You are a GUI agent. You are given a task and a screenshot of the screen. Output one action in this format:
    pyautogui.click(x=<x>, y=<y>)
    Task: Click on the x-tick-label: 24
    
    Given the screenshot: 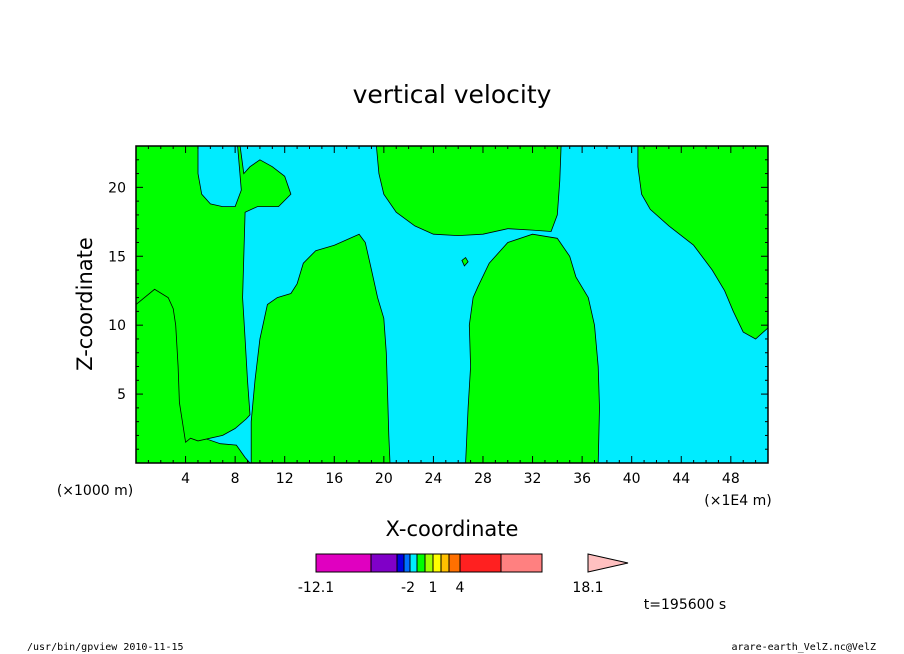 What is the action you would take?
    pyautogui.click(x=433, y=479)
    